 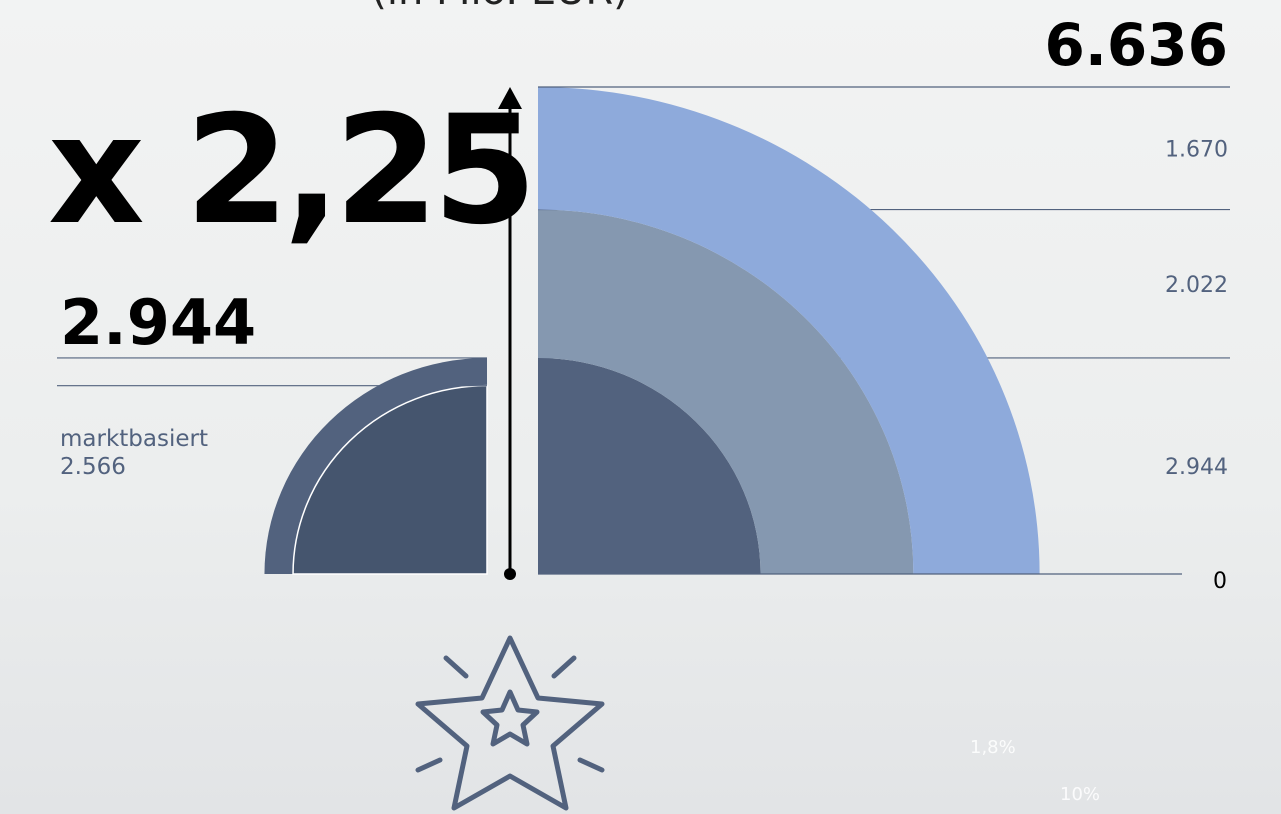 I want to click on total-label: 6.636, so click(x=1136, y=45).